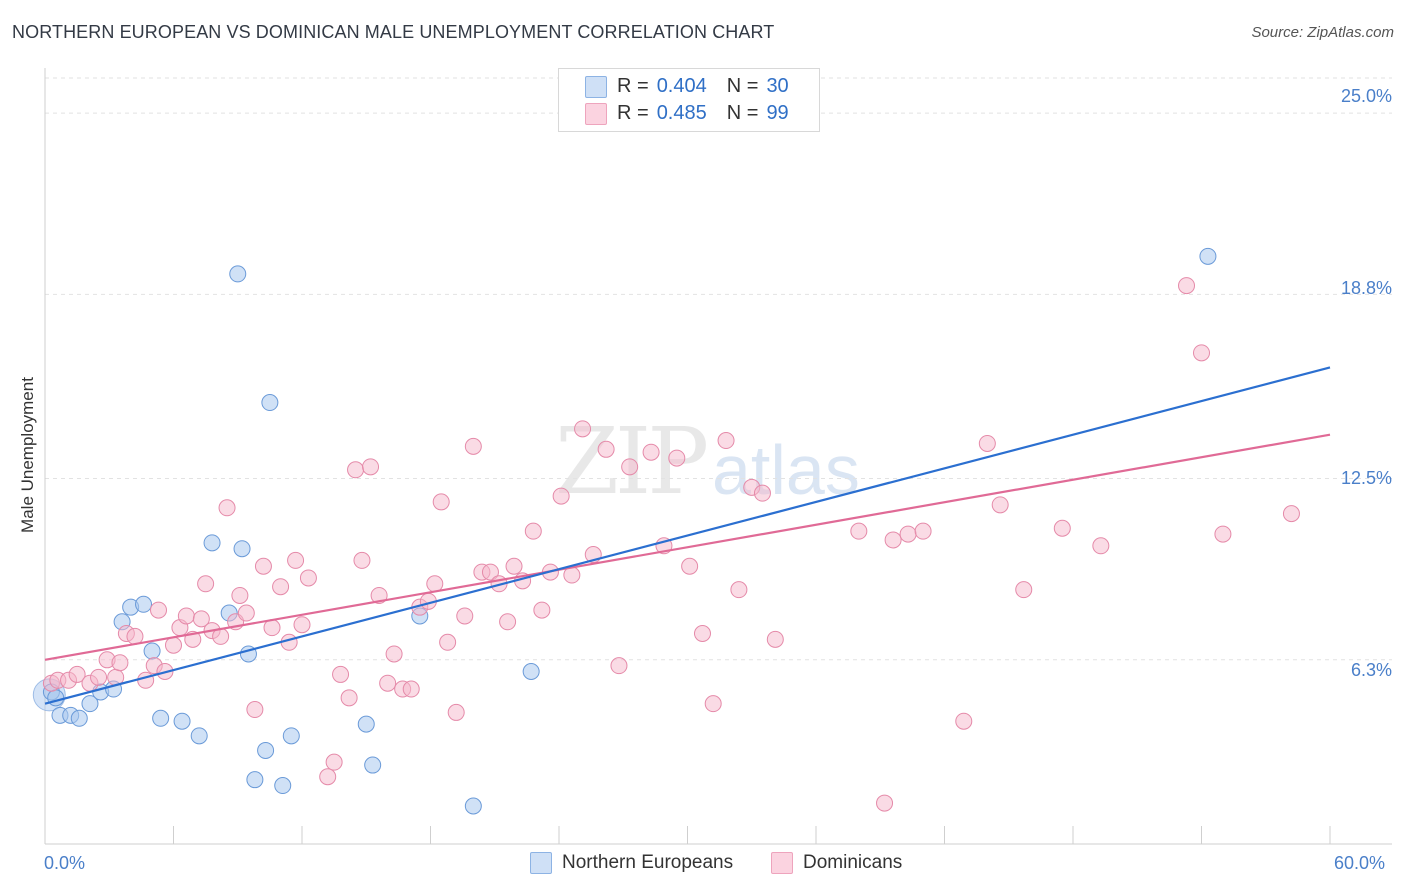  Describe the element at coordinates (648, 862) in the screenshot. I see `legend-label: Northern Europeans` at that location.